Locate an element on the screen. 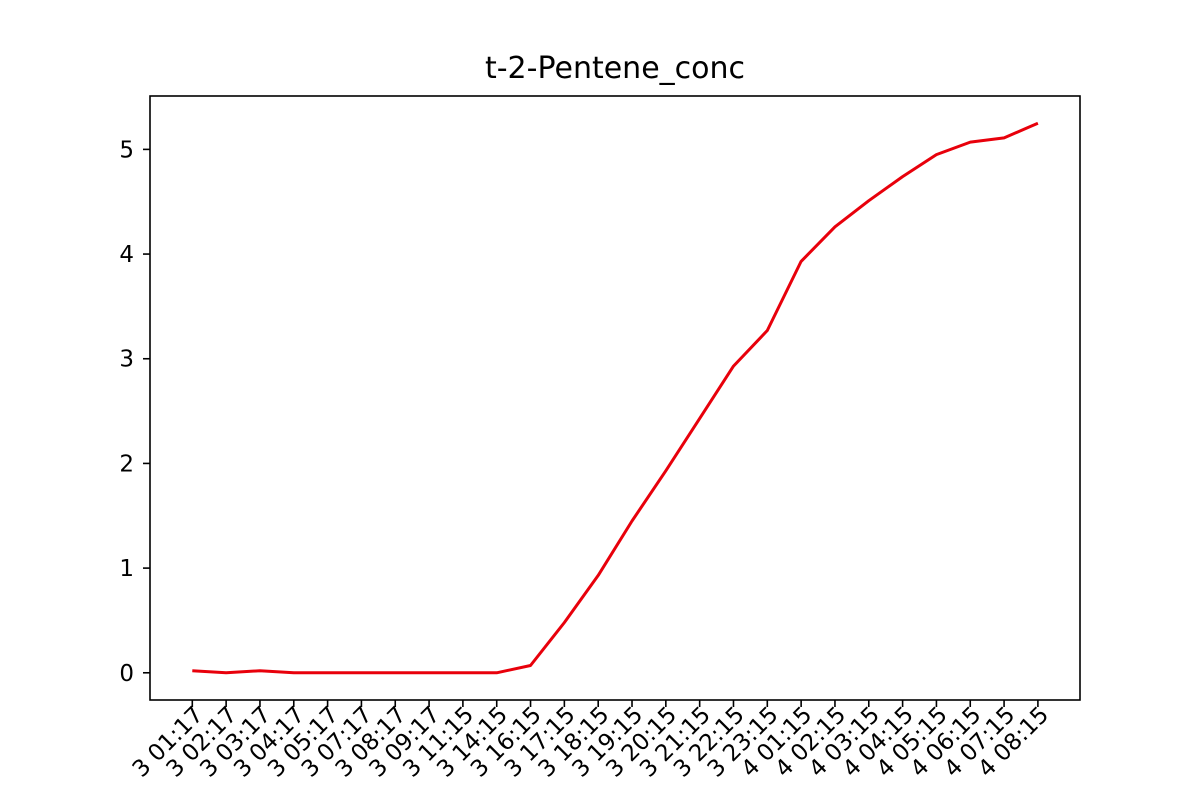  chart-title: t-2-Pentene_conc is located at coordinates (615, 68).